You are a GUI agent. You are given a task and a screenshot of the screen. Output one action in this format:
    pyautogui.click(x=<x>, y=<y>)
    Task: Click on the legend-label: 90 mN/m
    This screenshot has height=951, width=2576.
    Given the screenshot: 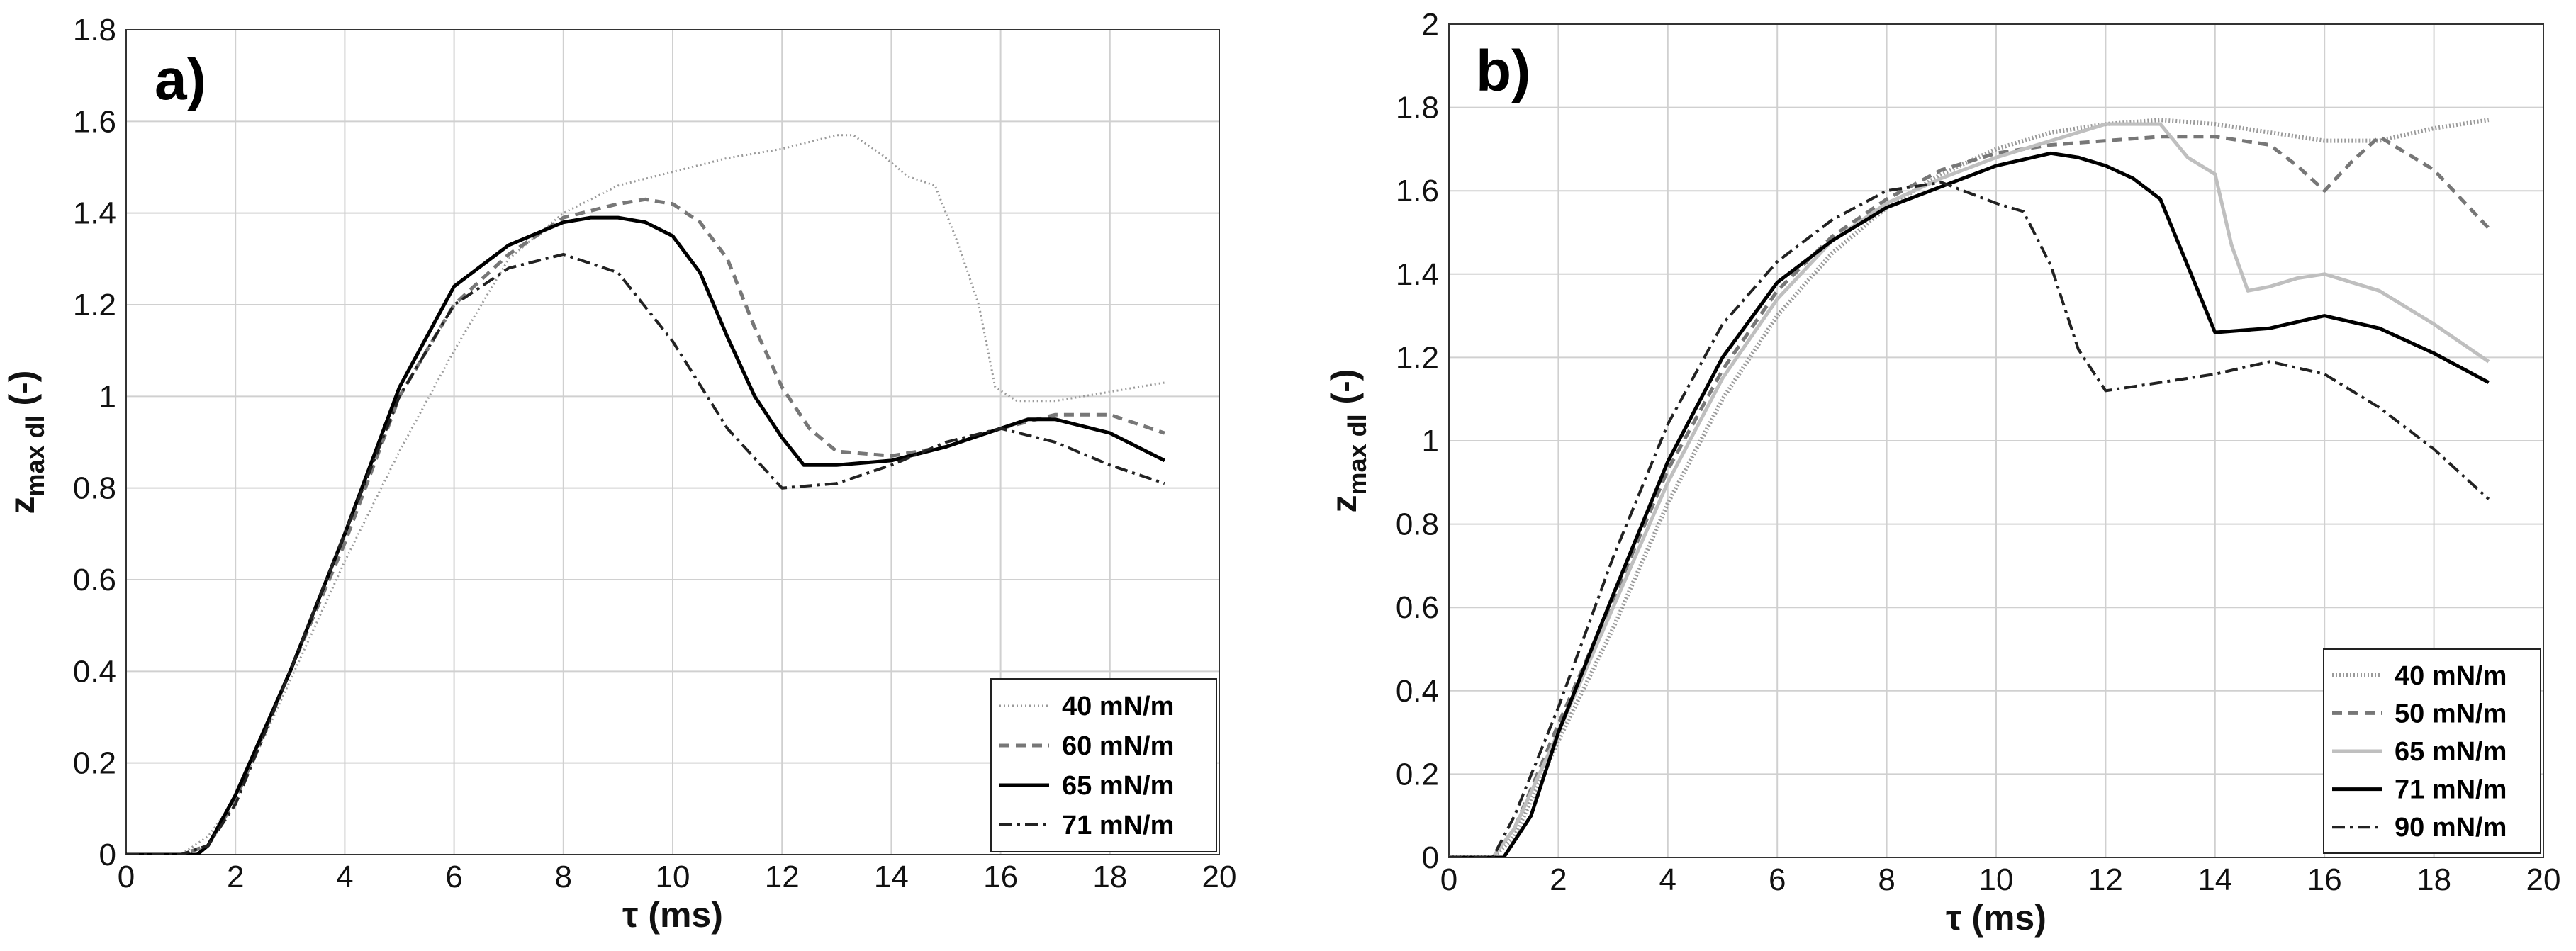 What is the action you would take?
    pyautogui.click(x=2451, y=828)
    